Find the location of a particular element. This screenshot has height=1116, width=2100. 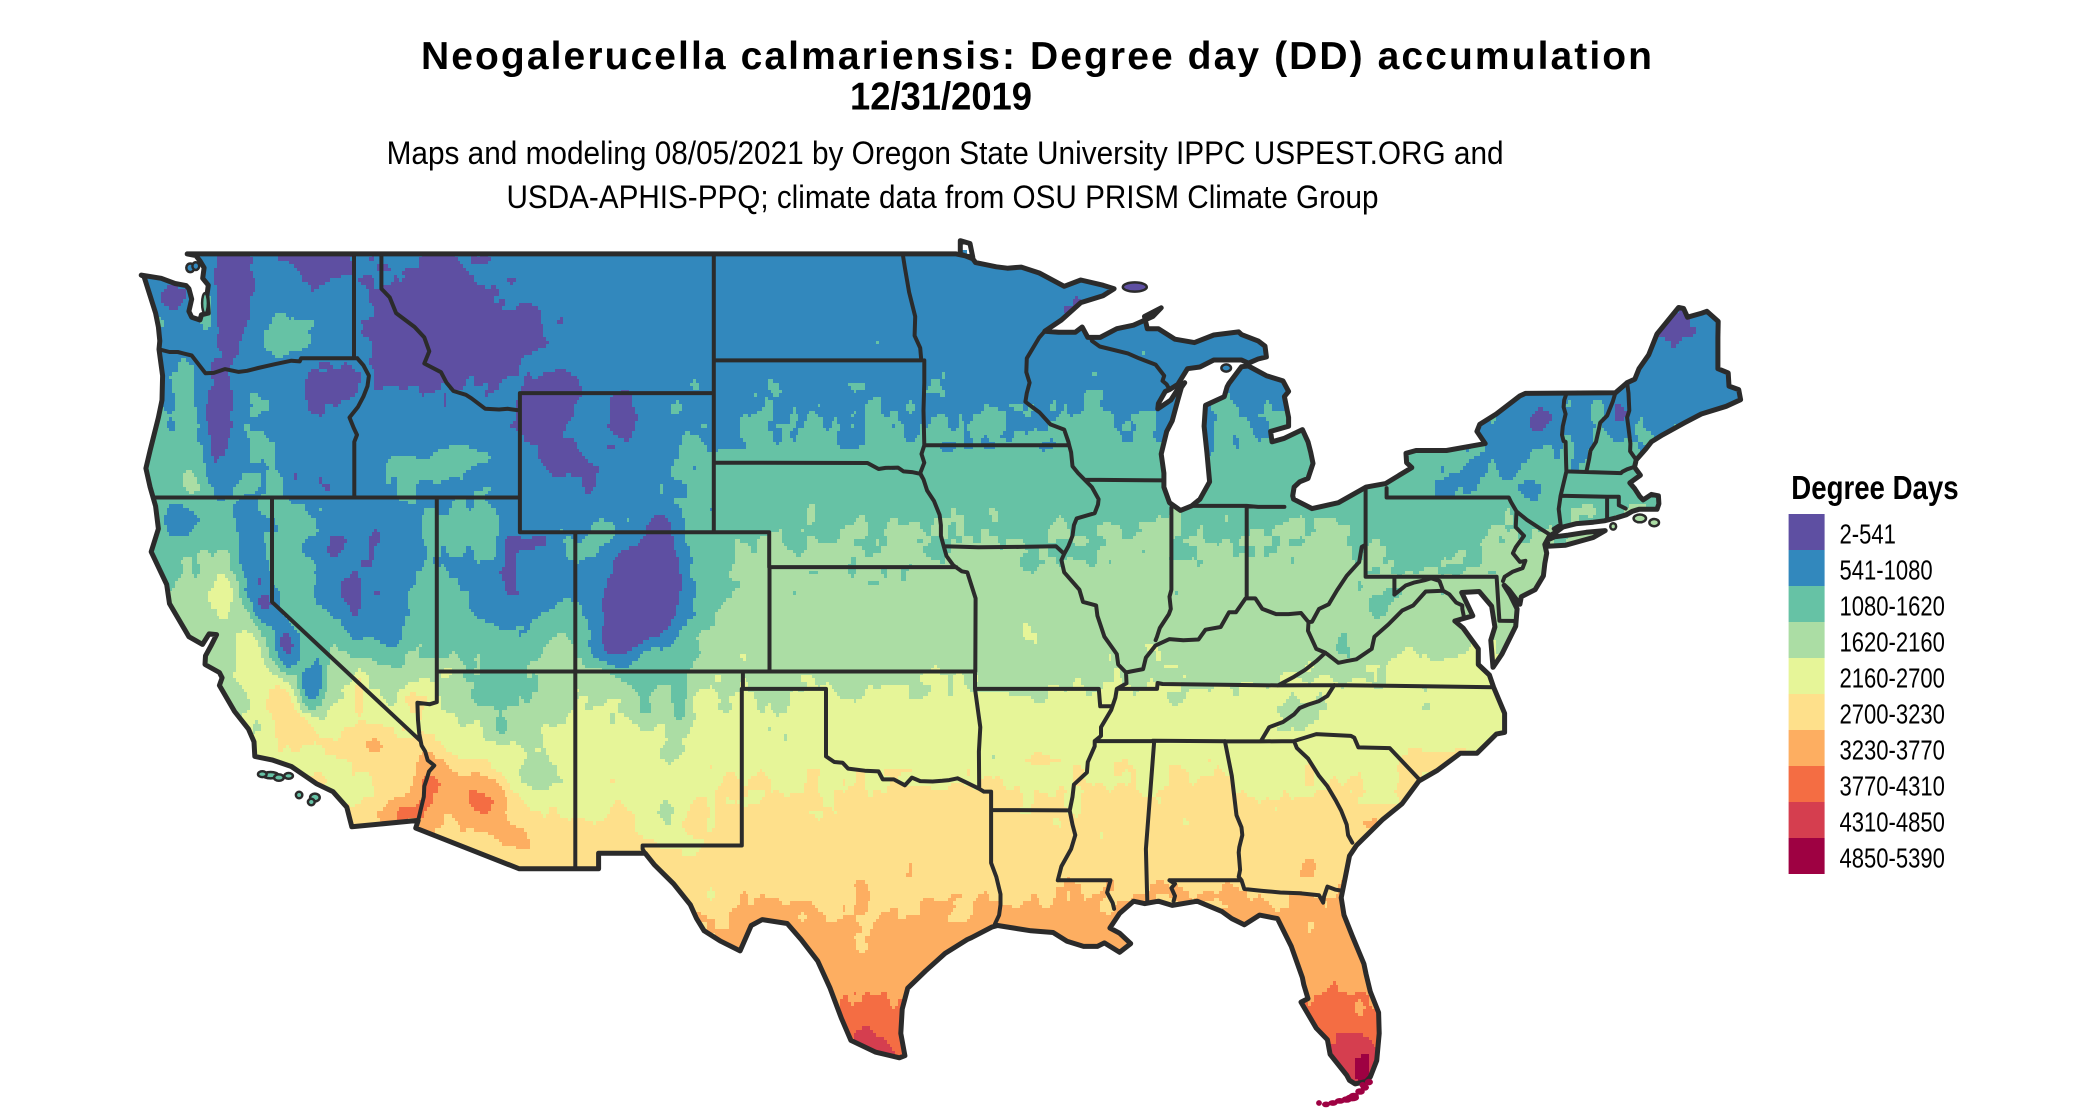

svg-text: 2700-3230 is located at coordinates (1892, 714).